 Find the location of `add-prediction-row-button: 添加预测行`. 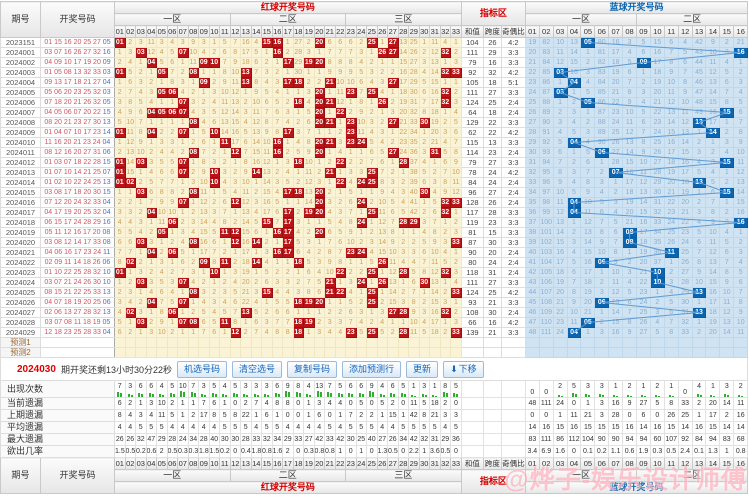

add-prediction-row-button: 添加预测行 is located at coordinates (372, 369).